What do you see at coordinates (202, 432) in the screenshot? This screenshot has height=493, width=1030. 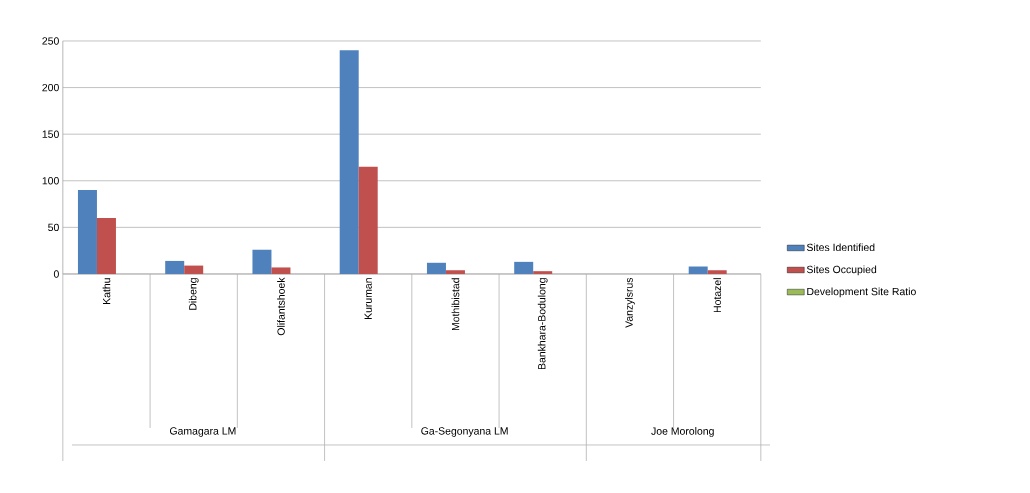 I see `text: Gamagara LM` at bounding box center [202, 432].